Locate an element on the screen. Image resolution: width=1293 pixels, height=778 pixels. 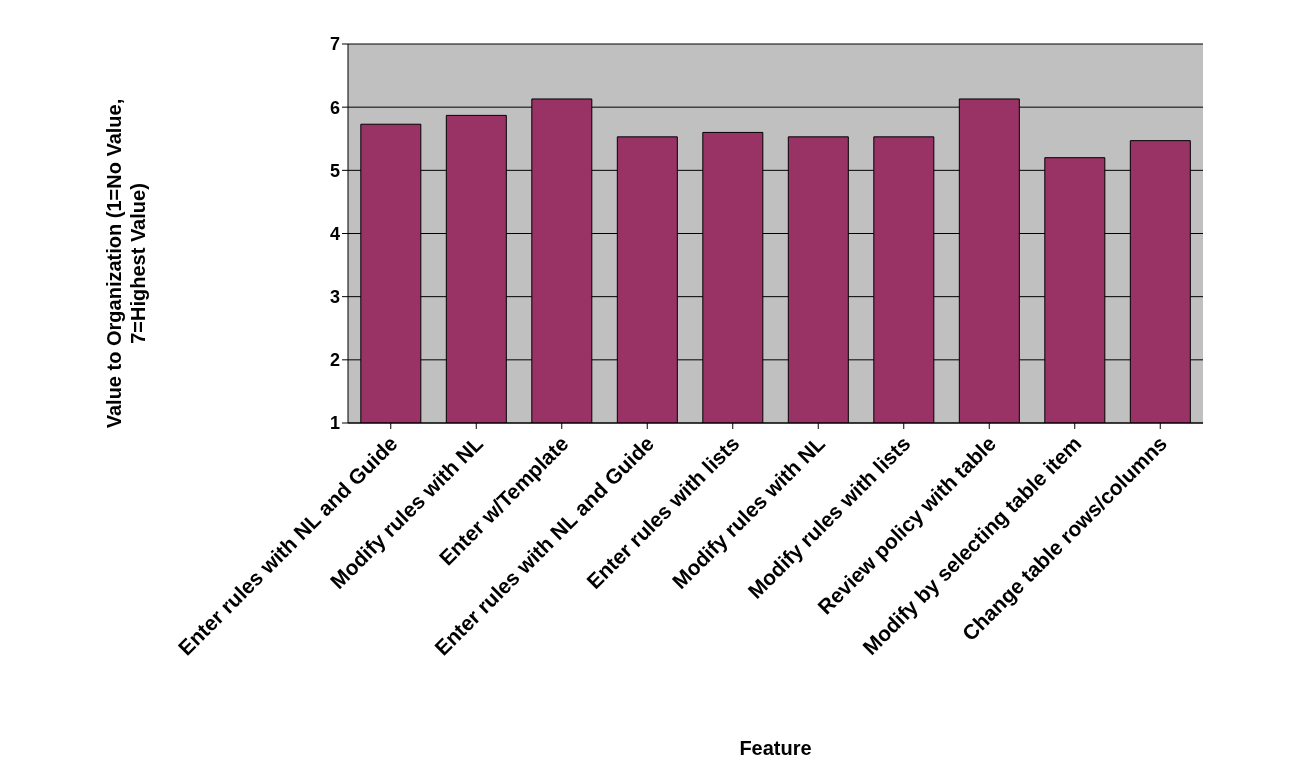
y-tick-label: 1 is located at coordinates (334, 423).